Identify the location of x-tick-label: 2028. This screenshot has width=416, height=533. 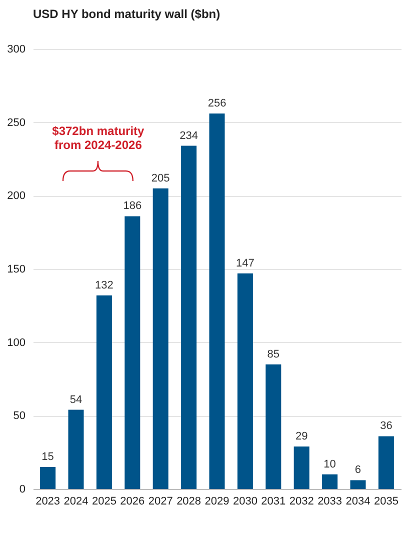
(189, 502).